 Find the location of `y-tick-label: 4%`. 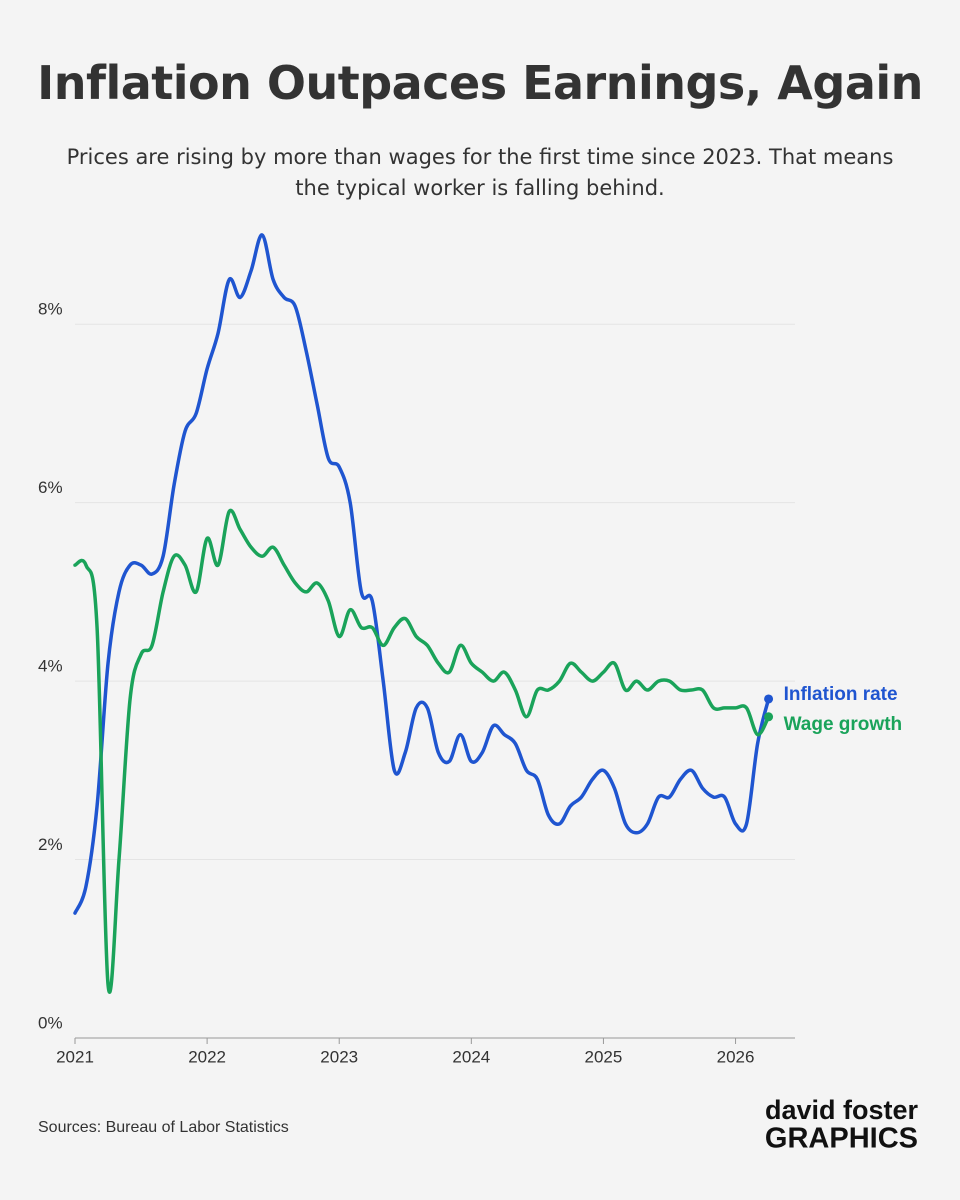

y-tick-label: 4% is located at coordinates (50, 666).